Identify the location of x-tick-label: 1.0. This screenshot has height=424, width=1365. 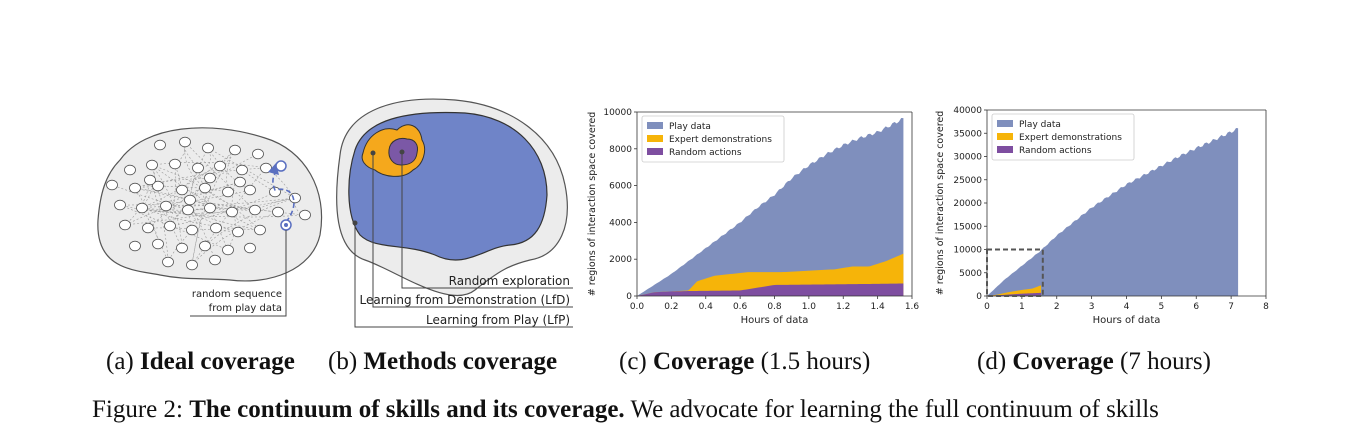
(809, 307).